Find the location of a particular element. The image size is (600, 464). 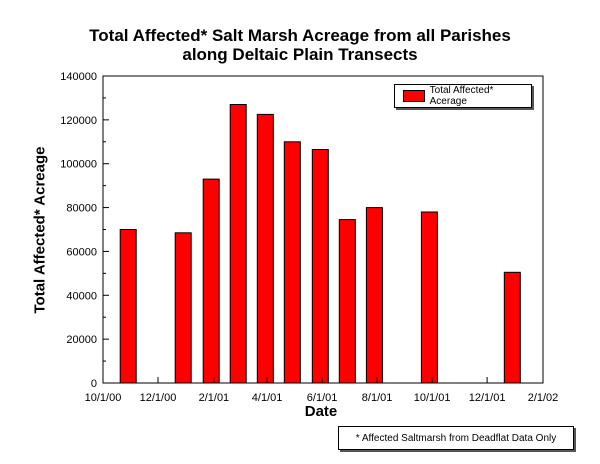

x-axis-label: Date is located at coordinates (321, 411).